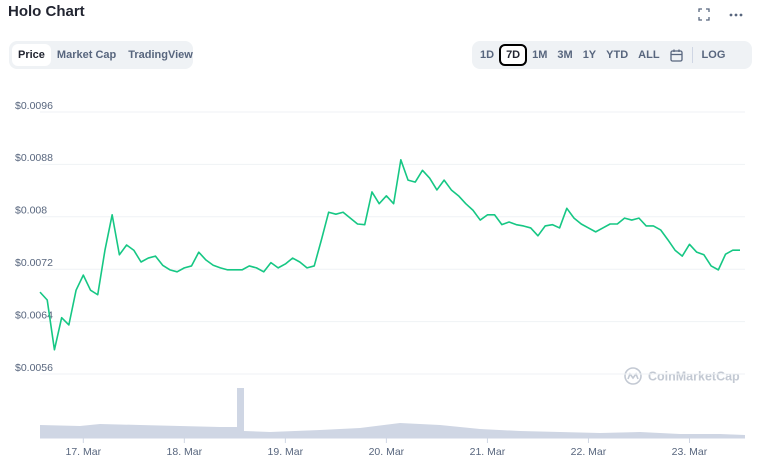 The height and width of the screenshot is (462, 761). What do you see at coordinates (690, 452) in the screenshot?
I see `x-tick-label: 23. Mar` at bounding box center [690, 452].